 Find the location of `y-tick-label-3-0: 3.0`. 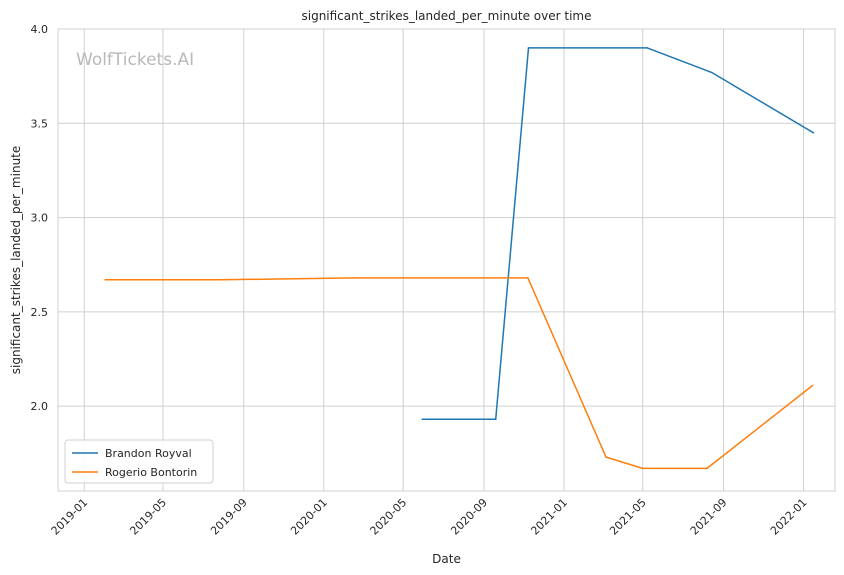

y-tick-label-3-0: 3.0 is located at coordinates (40, 218).